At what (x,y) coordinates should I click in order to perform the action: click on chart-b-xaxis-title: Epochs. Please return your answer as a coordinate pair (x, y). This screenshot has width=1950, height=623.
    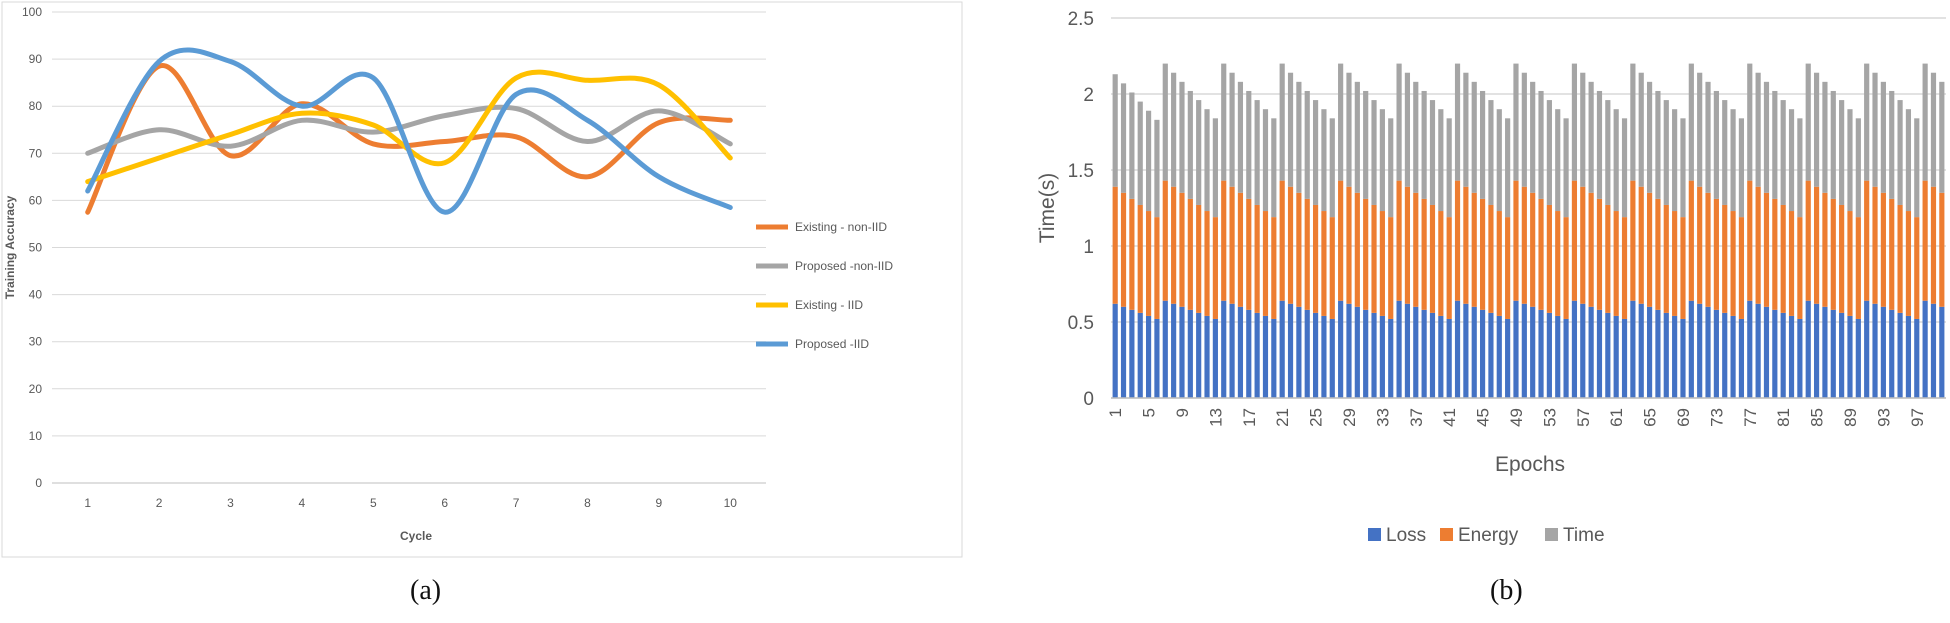
    Looking at the image, I should click on (1530, 464).